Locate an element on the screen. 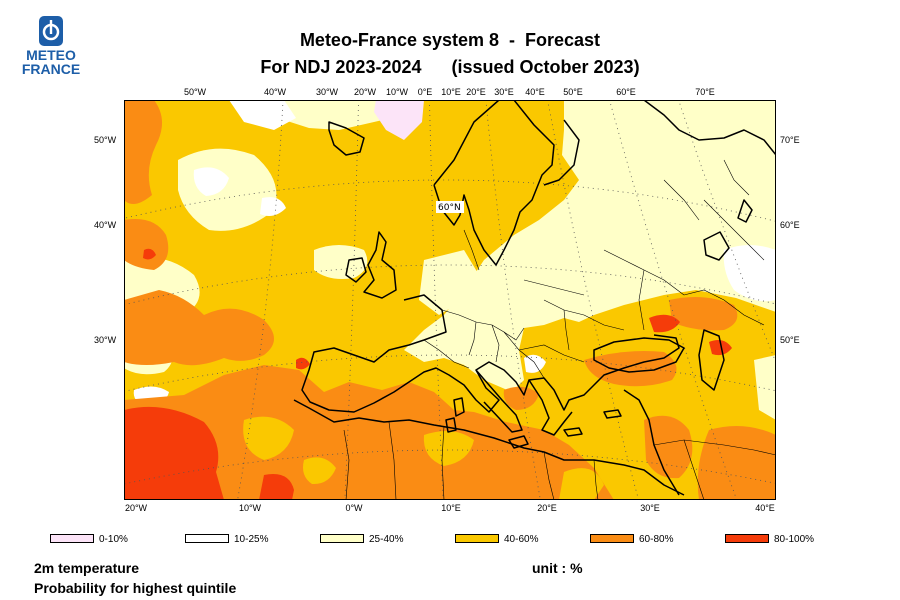 The height and width of the screenshot is (600, 900). description-label: Probability for highest quintile is located at coordinates (135, 588).